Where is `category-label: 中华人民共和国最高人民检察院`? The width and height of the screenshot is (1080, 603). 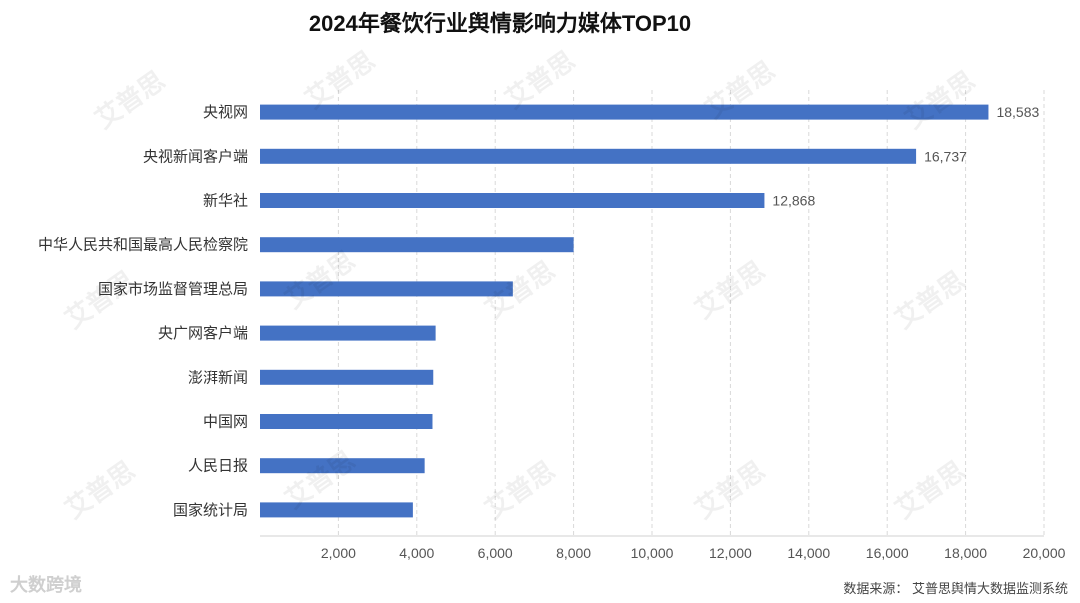
category-label: 中华人民共和国最高人民检察院 is located at coordinates (143, 245).